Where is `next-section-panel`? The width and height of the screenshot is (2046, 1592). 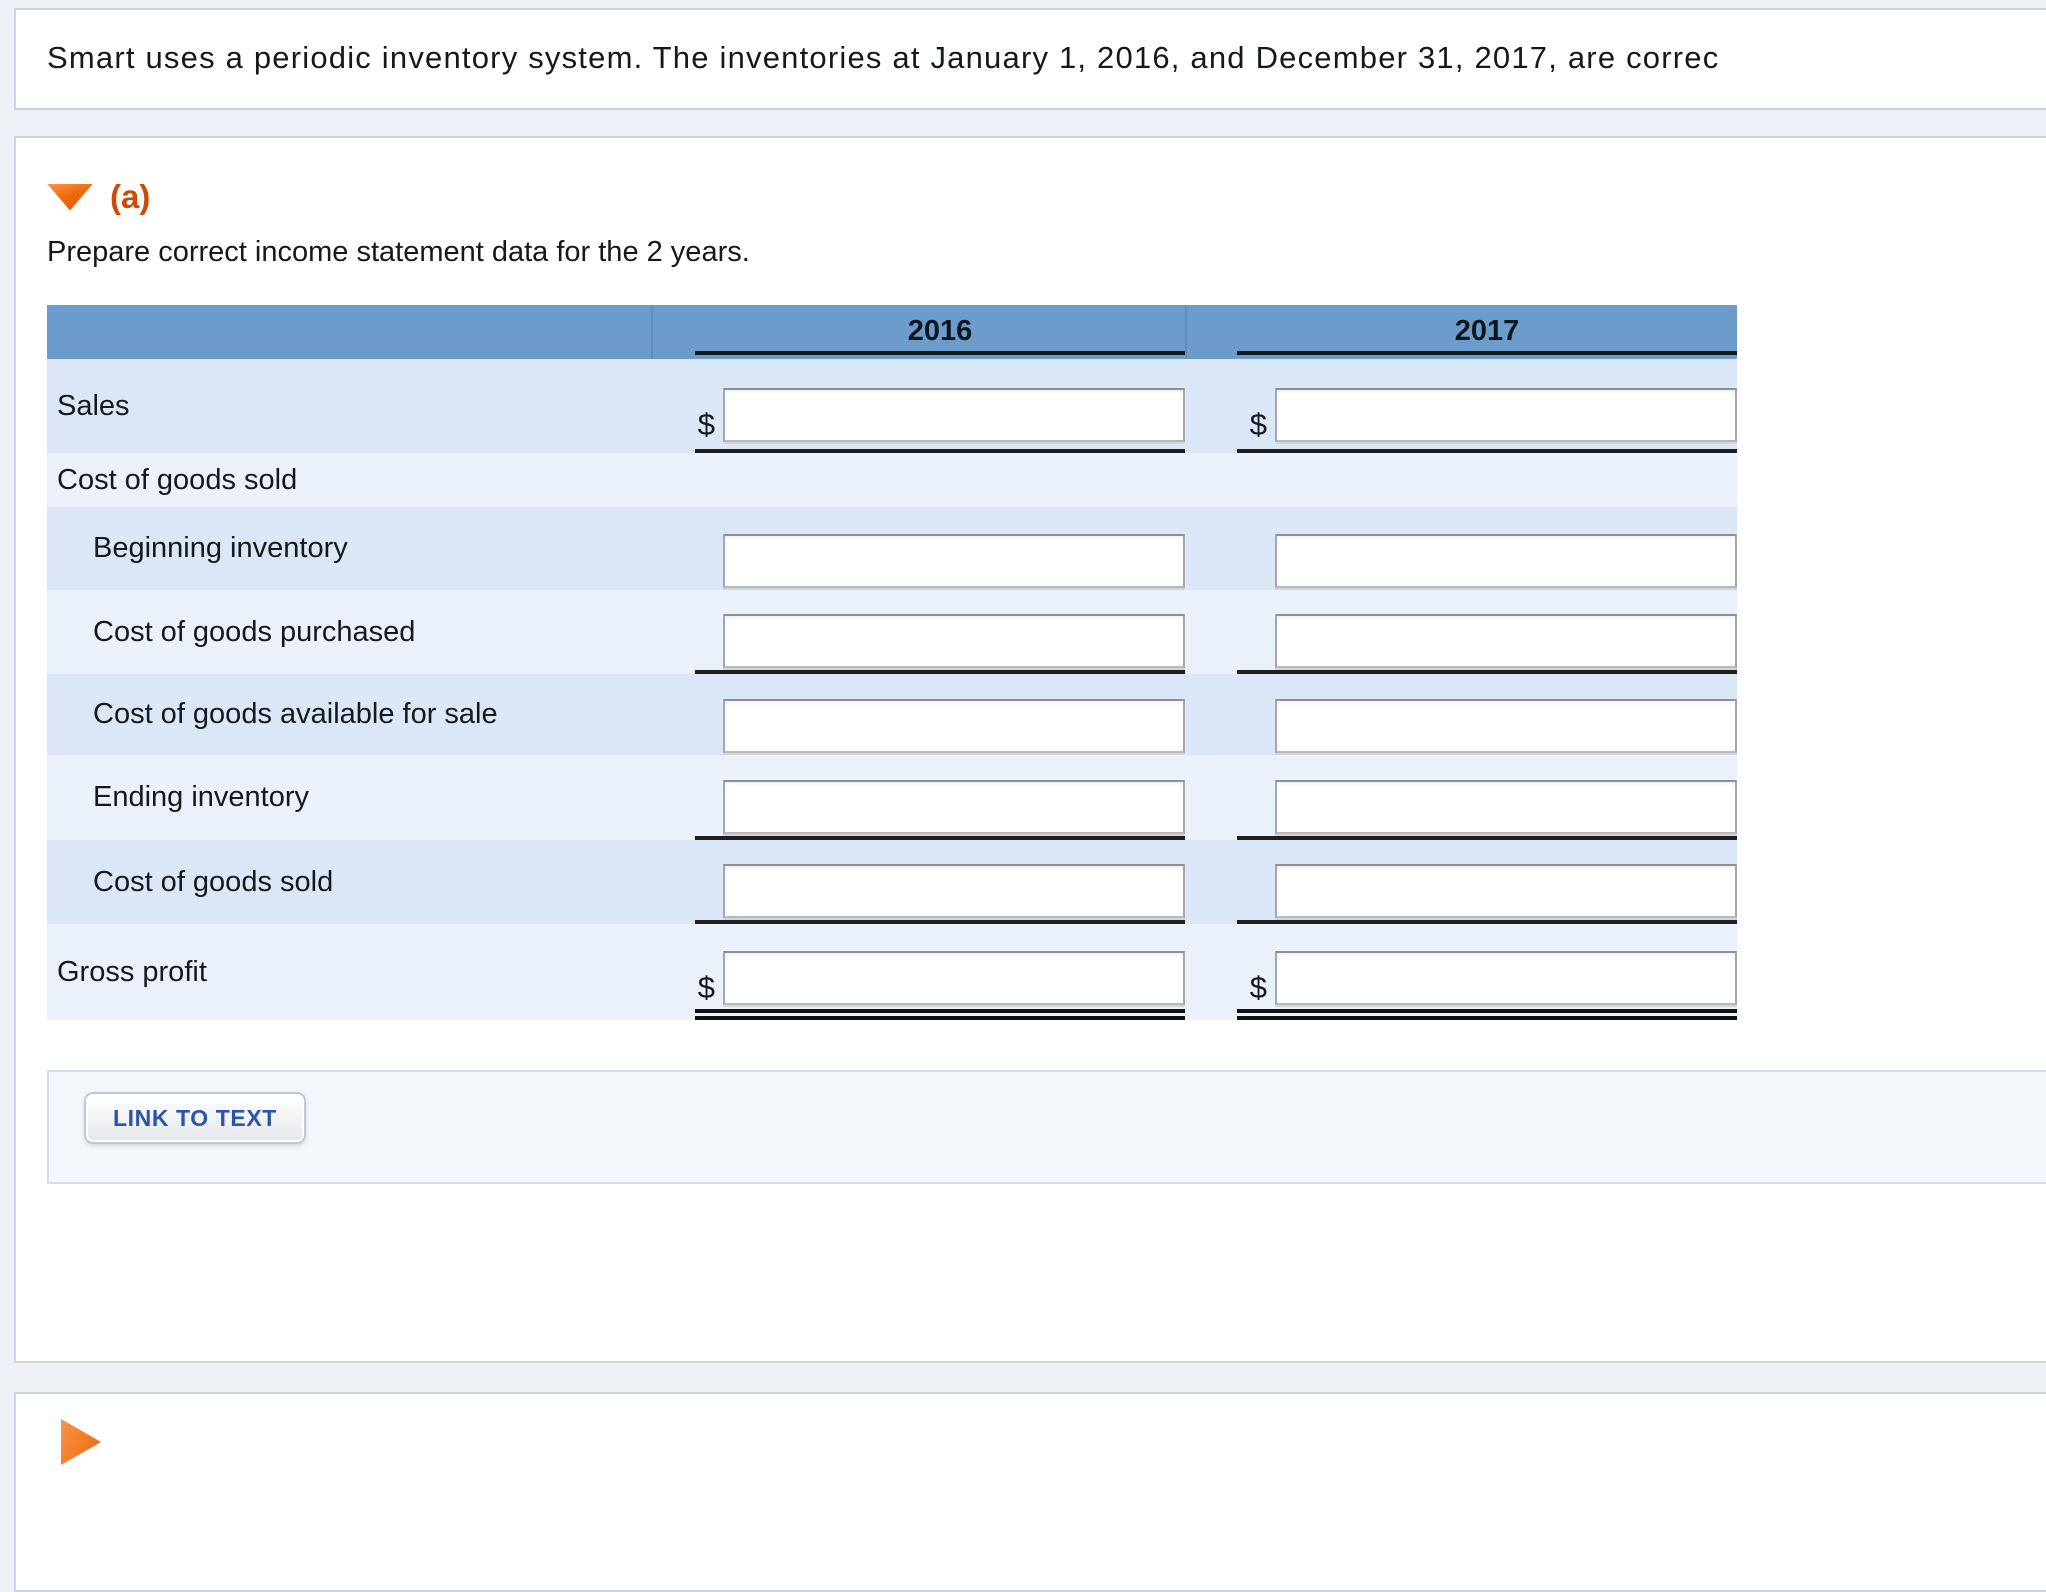 next-section-panel is located at coordinates (1030, 1492).